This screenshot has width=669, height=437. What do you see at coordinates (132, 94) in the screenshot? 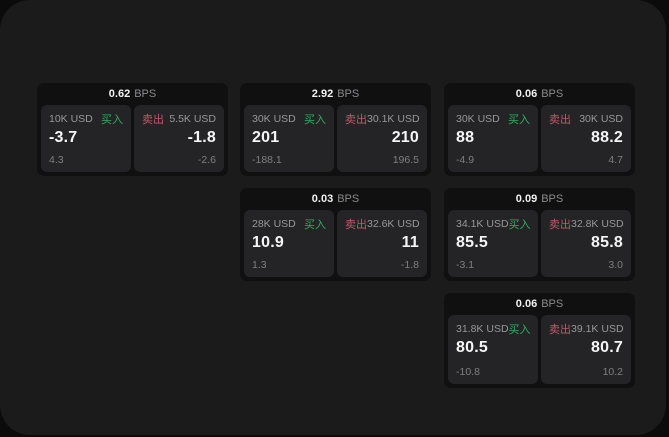
I see `bps-header: 0.62 BPS` at bounding box center [132, 94].